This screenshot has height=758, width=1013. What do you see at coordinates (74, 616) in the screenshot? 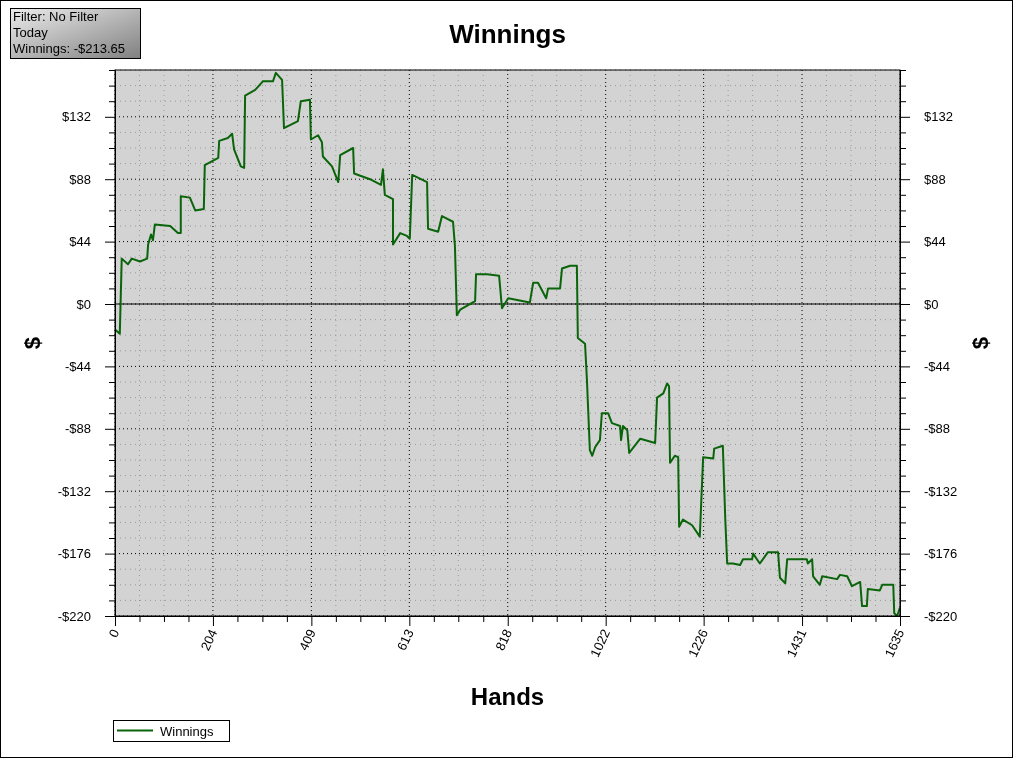
I see `y-tick-label: -$220` at bounding box center [74, 616].